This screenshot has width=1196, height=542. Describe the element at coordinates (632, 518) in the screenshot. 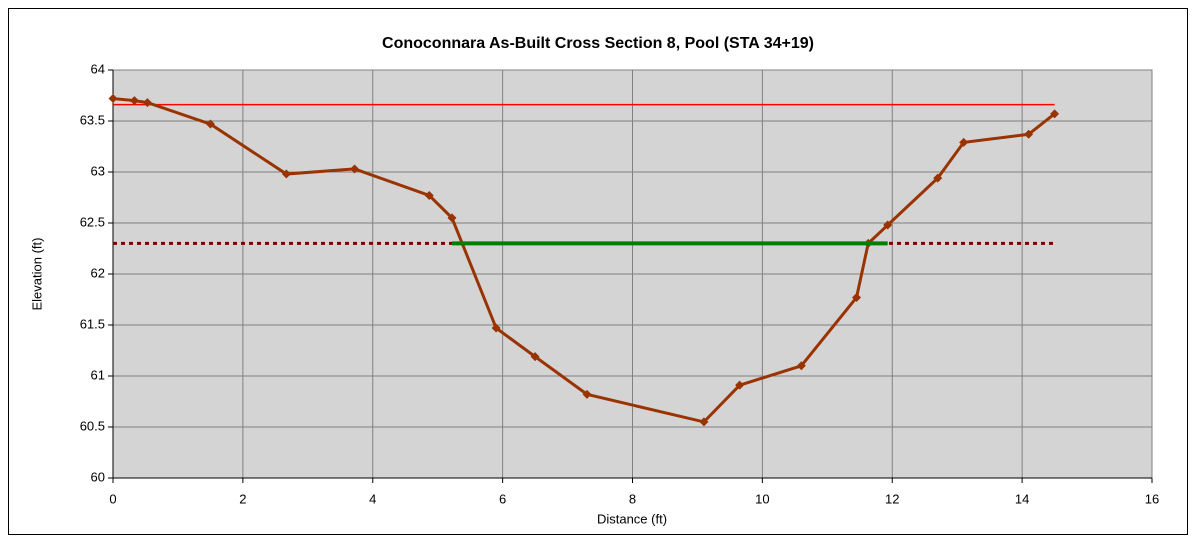

I see `x-axis-label: Distance (ft)` at that location.